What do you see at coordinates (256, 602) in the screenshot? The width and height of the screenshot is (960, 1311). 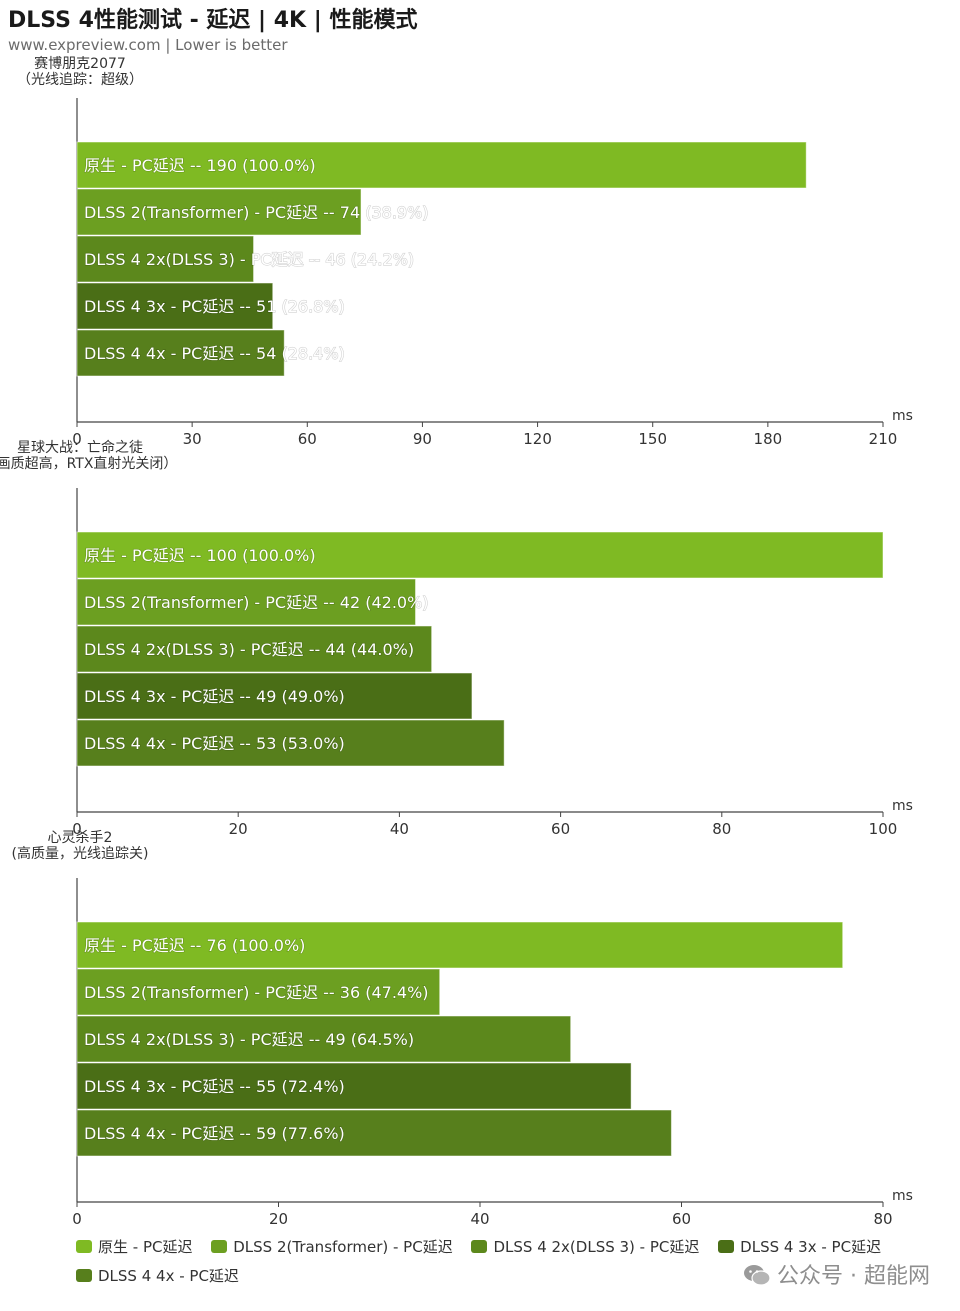 I see `bar-label: DLSS 2(Transformer) - PC延迟 -- 42 (42.0%)` at bounding box center [256, 602].